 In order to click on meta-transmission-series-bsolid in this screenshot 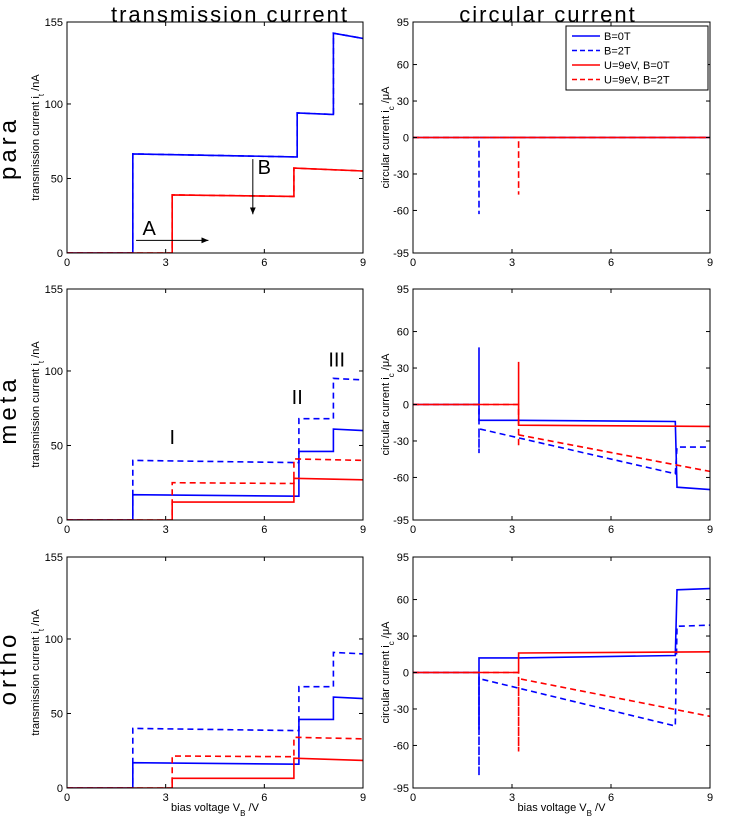, I will do `click(215, 474)`.